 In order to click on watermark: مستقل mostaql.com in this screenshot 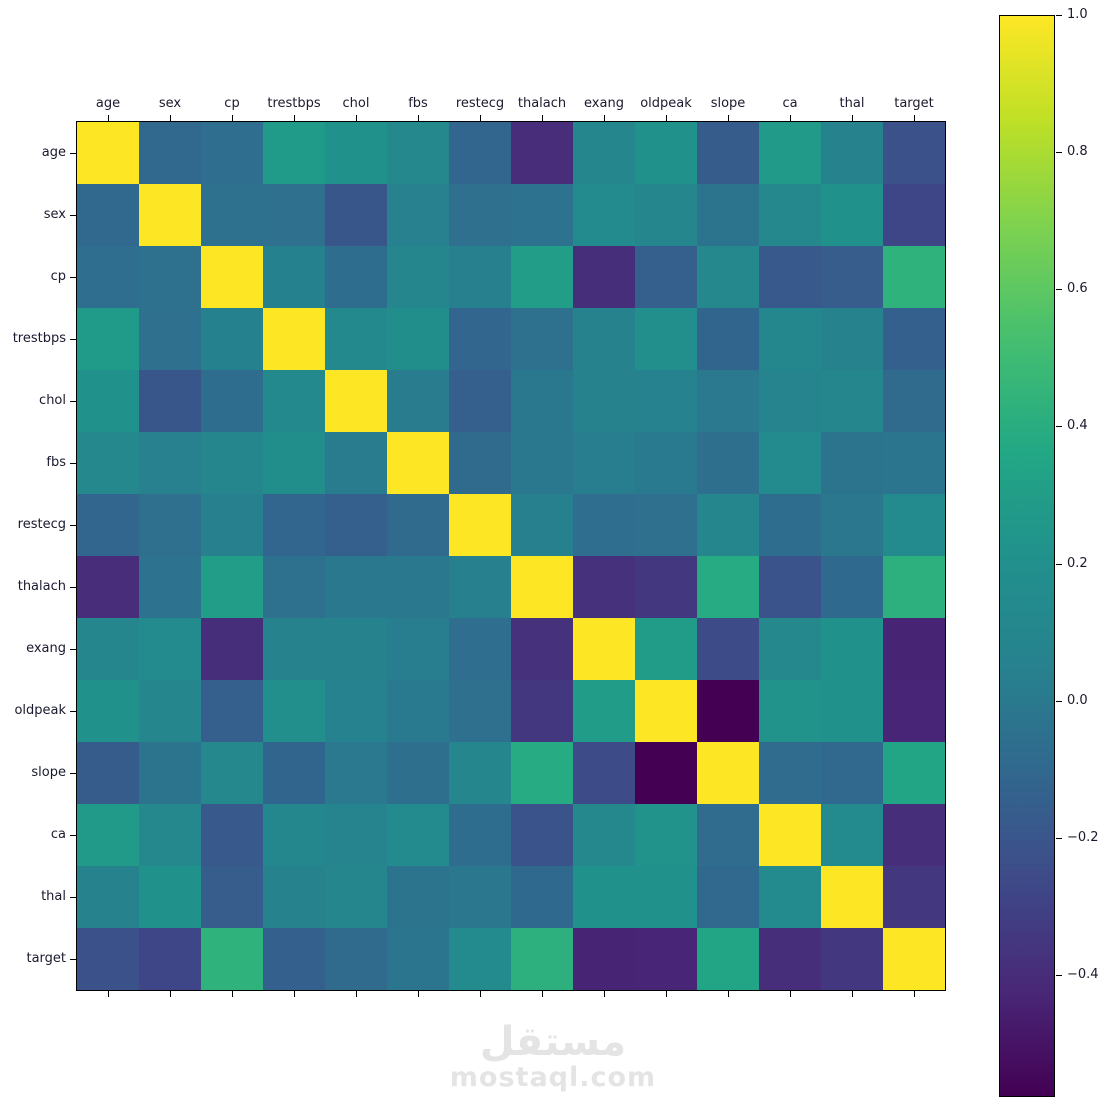, I will do `click(553, 1055)`.